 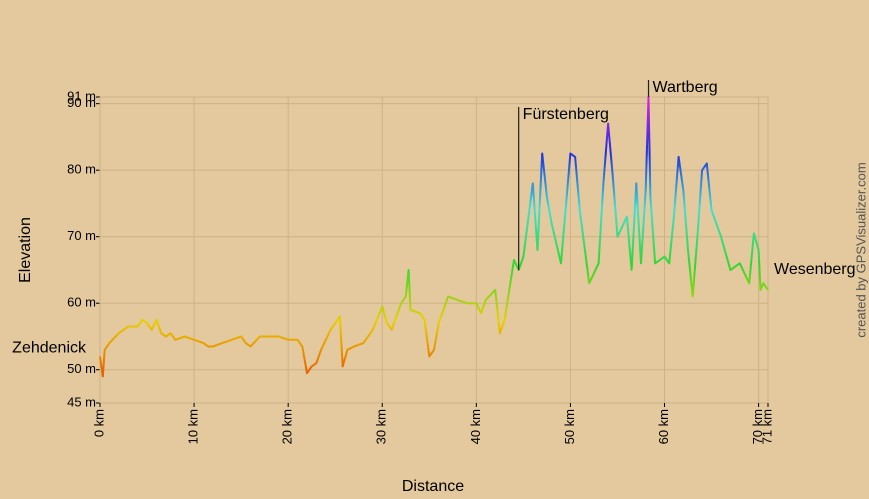 What do you see at coordinates (757, 426) in the screenshot?
I see `x-tick-label: 70 km` at bounding box center [757, 426].